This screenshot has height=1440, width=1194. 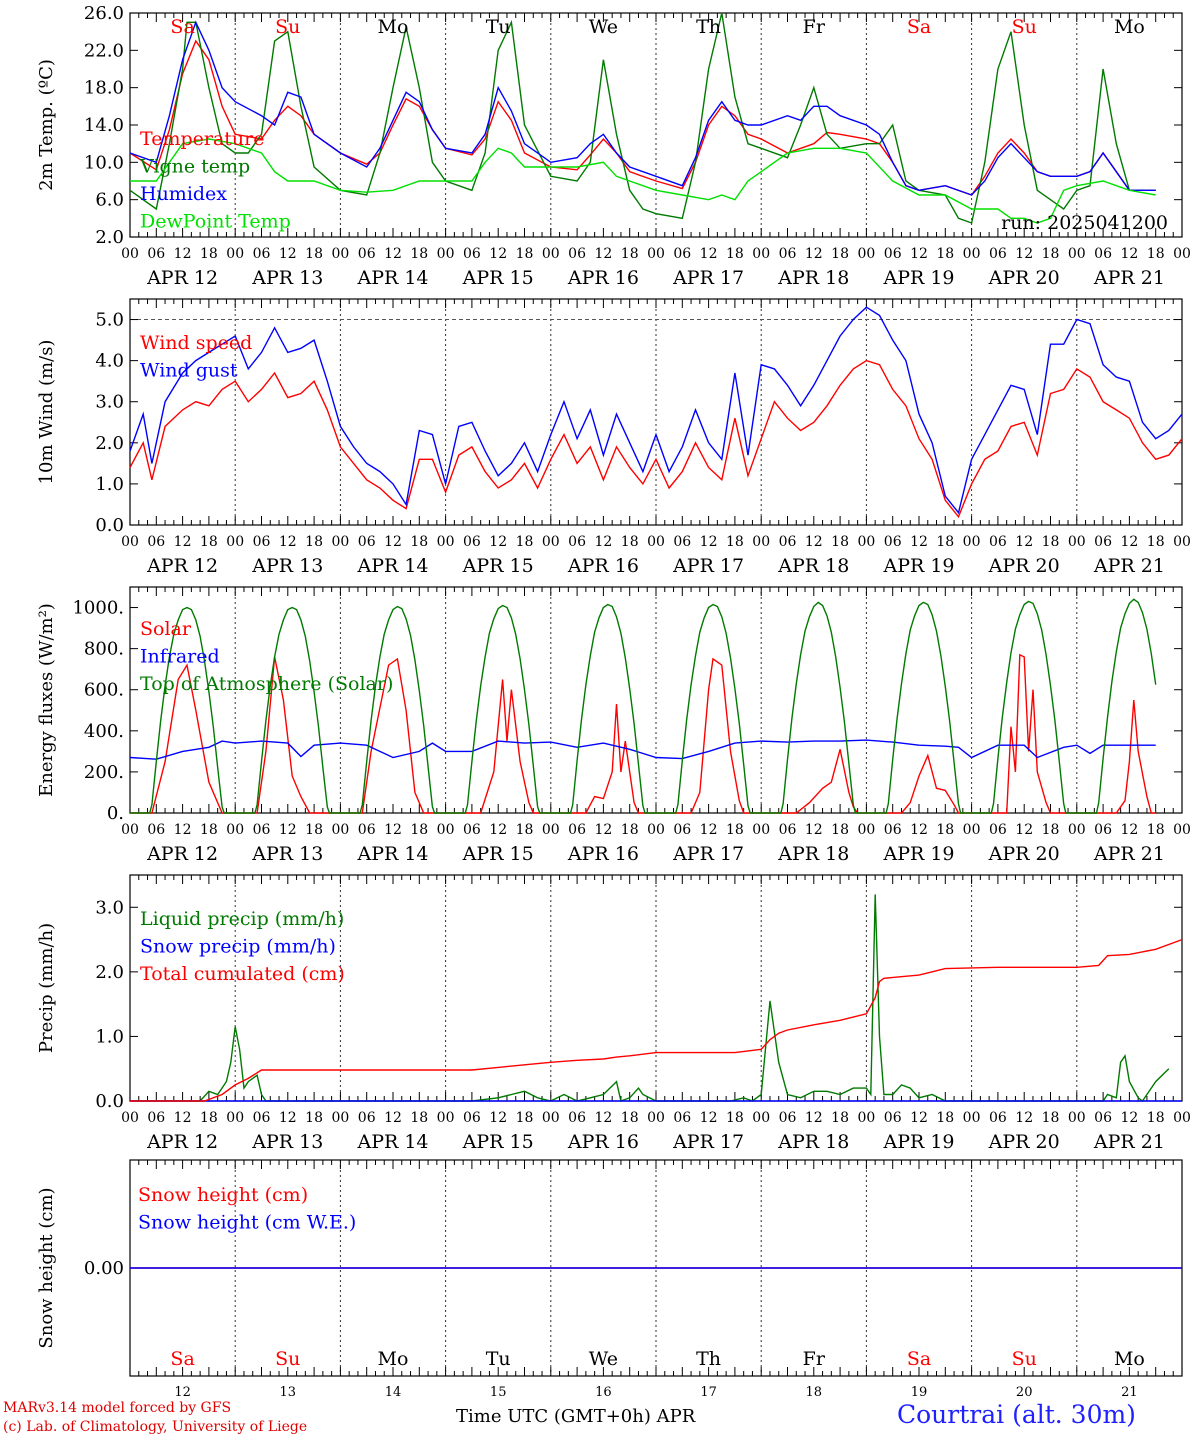 What do you see at coordinates (498, 1392) in the screenshot?
I see `day-number: 15` at bounding box center [498, 1392].